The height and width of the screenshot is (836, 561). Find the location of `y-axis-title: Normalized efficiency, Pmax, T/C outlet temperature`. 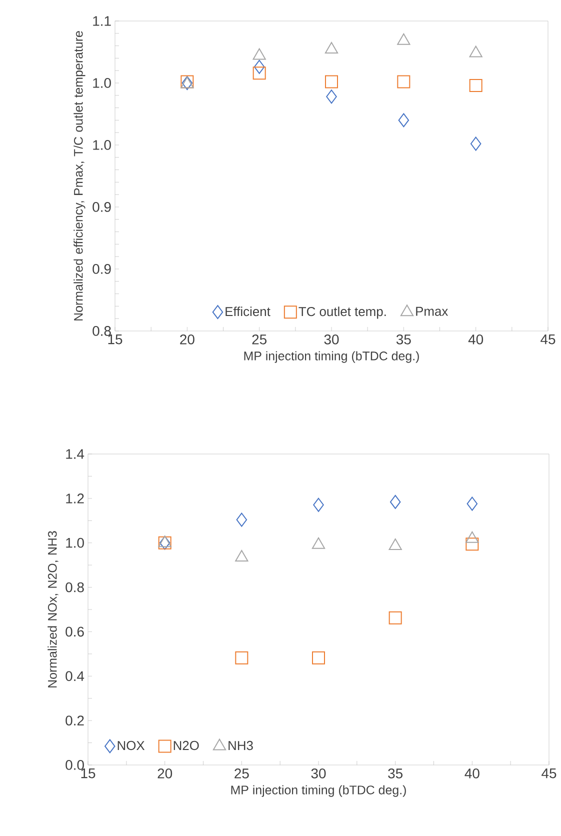

y-axis-title: Normalized efficiency, Pmax, T/C outlet temperature is located at coordinates (80, 175).